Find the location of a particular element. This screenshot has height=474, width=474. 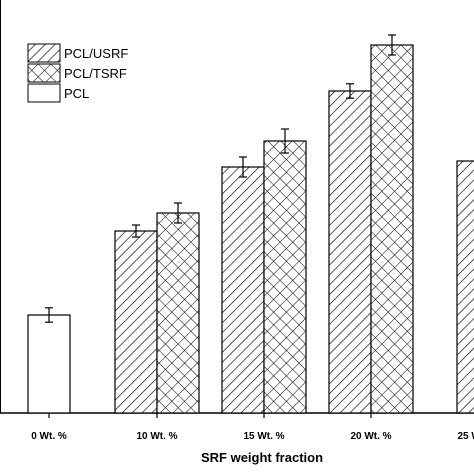

bar-pcl-0-wt is located at coordinates (49, 364).